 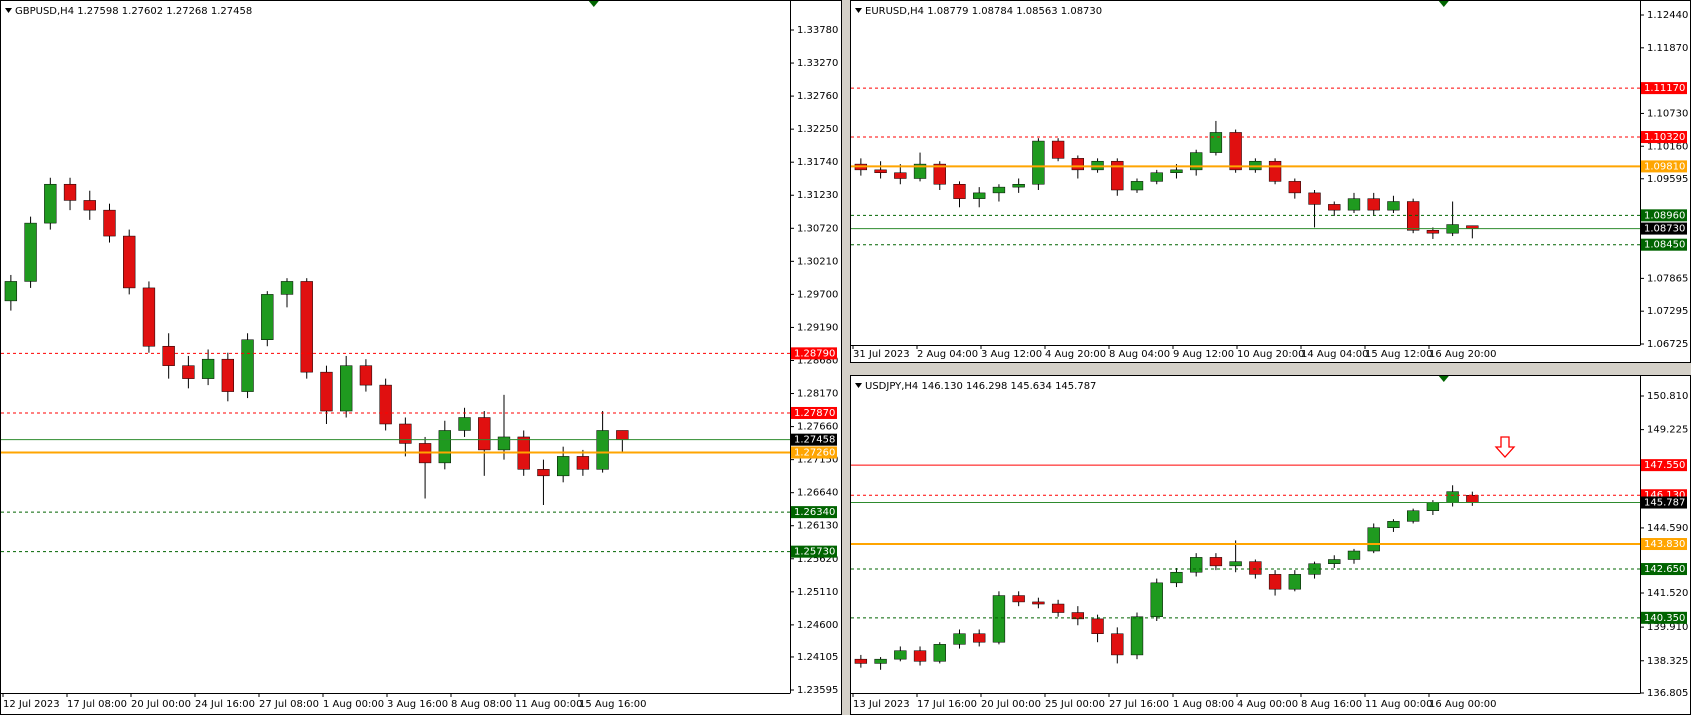 I want to click on price-tick-label: 1.26640, so click(x=817, y=493).